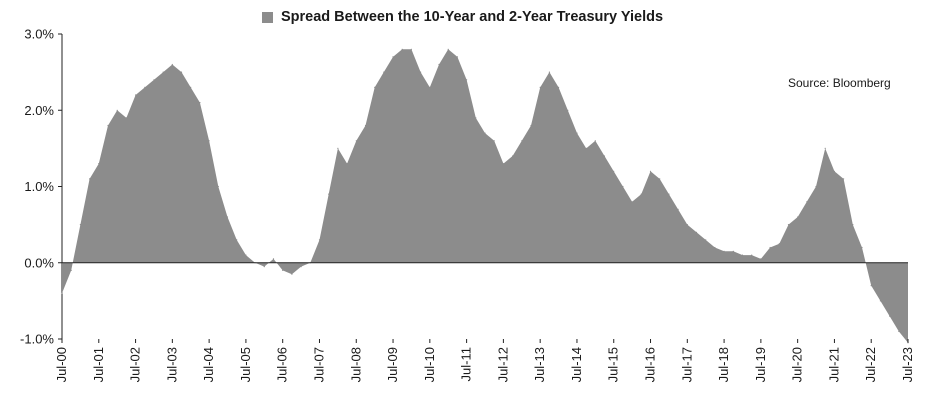 This screenshot has width=926, height=398. I want to click on legend-swatch, so click(267, 17).